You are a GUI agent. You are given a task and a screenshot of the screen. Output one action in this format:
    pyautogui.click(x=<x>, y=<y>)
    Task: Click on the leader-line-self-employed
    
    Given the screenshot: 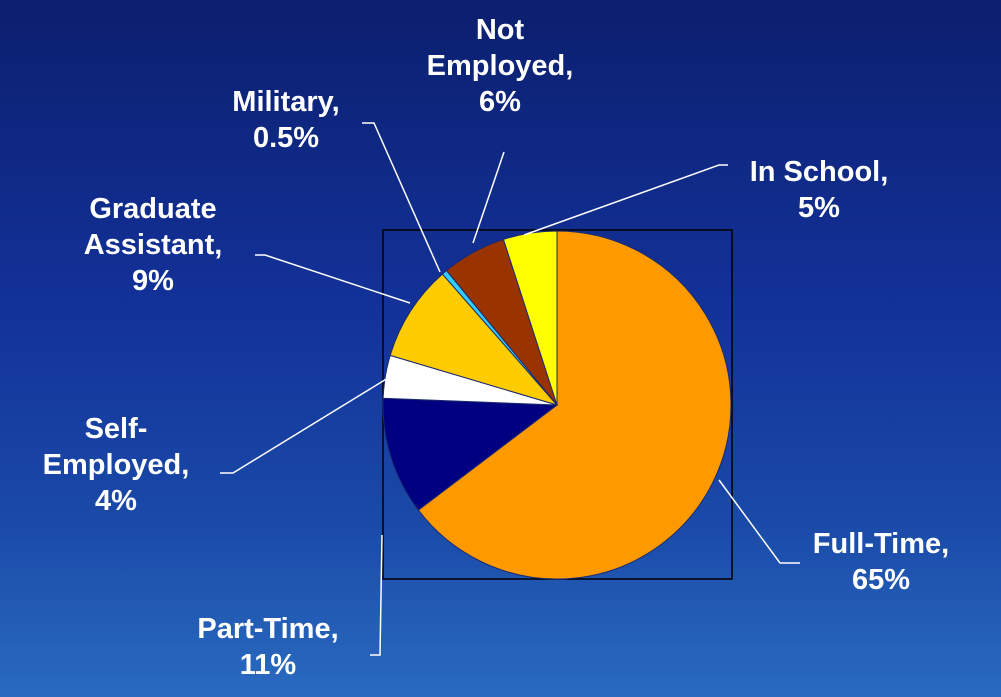 What is the action you would take?
    pyautogui.click(x=304, y=425)
    